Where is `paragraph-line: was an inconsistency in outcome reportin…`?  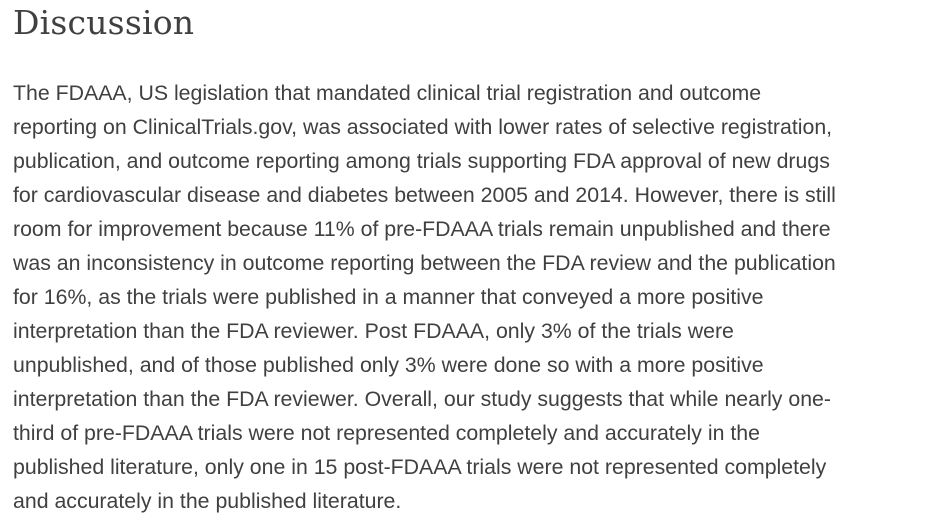
paragraph-line: was an inconsistency in outcome reportin… is located at coordinates (424, 263).